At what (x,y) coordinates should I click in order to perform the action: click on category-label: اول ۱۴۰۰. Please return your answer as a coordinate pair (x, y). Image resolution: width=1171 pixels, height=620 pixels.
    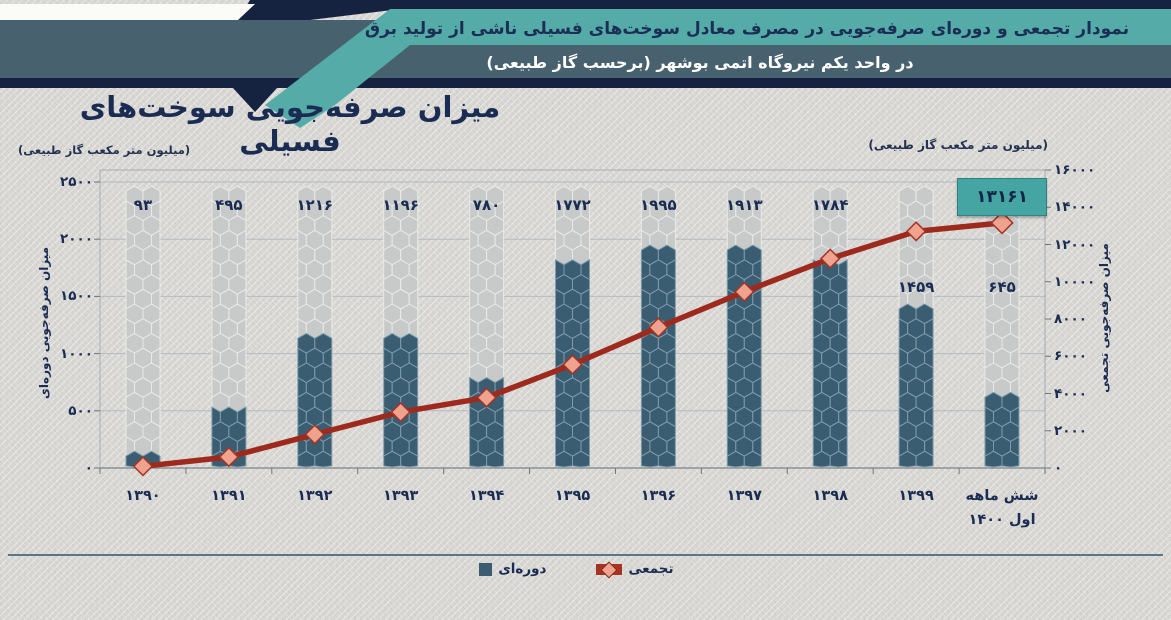
    Looking at the image, I should click on (1002, 520).